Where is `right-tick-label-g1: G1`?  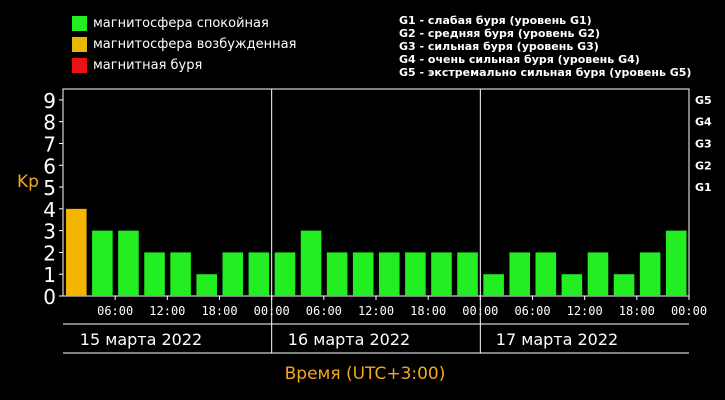 right-tick-label-g1: G1 is located at coordinates (703, 187).